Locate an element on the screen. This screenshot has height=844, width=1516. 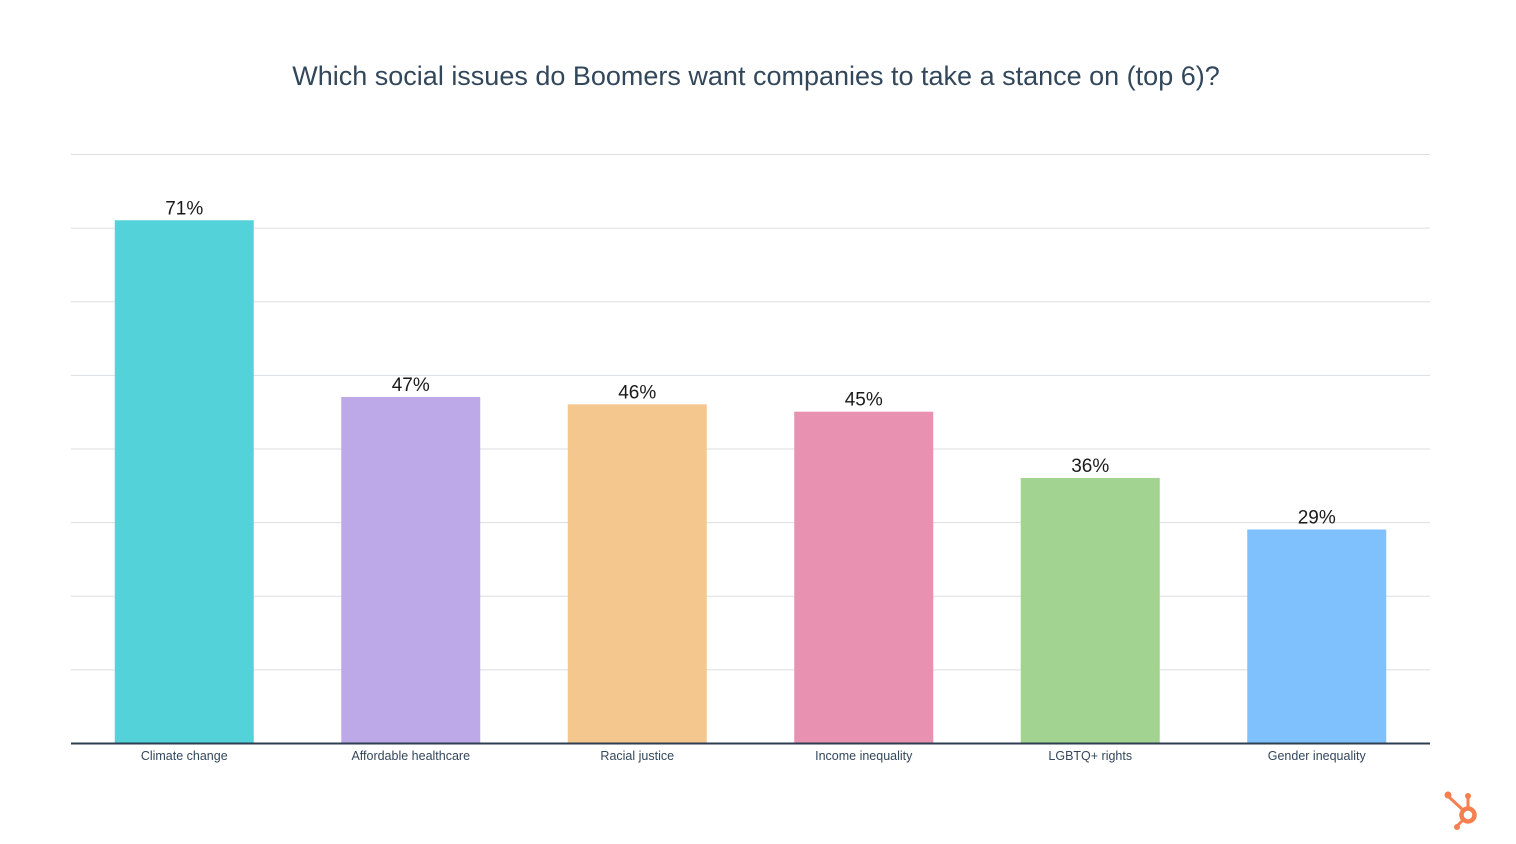
x-tick-label: Income inequality is located at coordinates (864, 756).